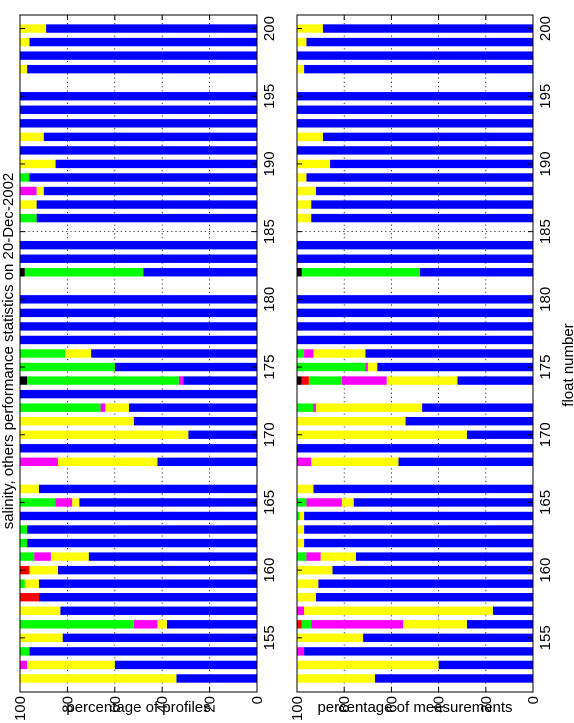 The height and width of the screenshot is (723, 574). I want to click on x-tick-label: 170, so click(269, 434).